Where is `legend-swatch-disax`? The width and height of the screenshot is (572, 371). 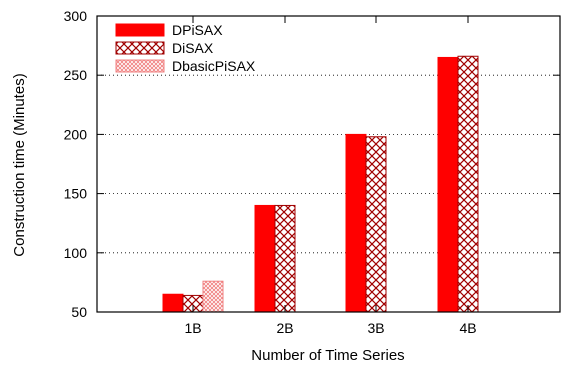 legend-swatch-disax is located at coordinates (140, 48).